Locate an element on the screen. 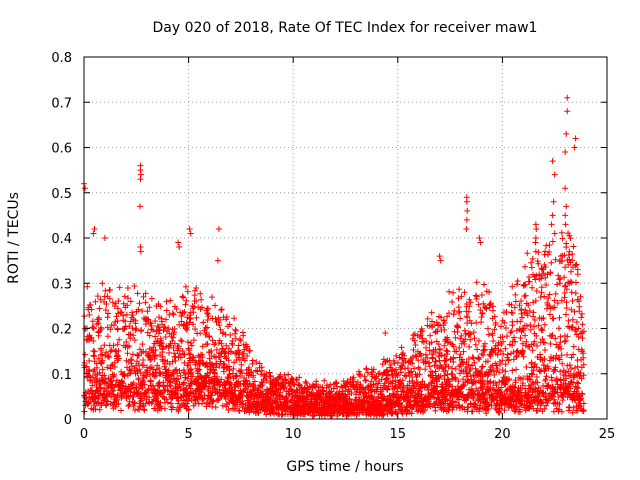 The width and height of the screenshot is (640, 480). y-axis-label: ROTI / TECUs is located at coordinates (14, 238).